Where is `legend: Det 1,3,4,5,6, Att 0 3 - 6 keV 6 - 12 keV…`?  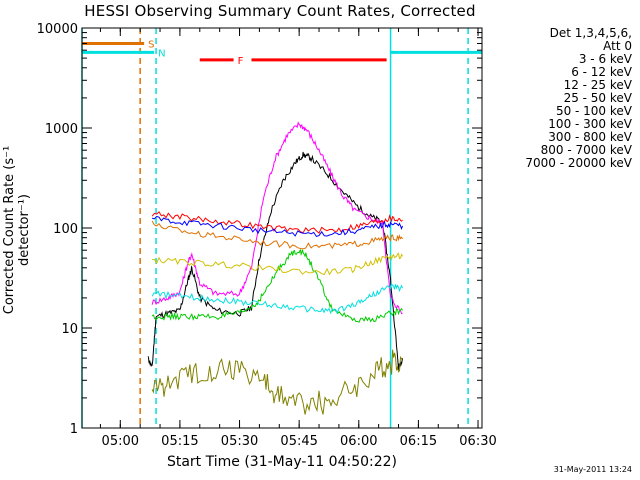
legend: Det 1,3,4,5,6, Att 0 3 - 6 keV 6 - 12 keV… is located at coordinates (557, 98).